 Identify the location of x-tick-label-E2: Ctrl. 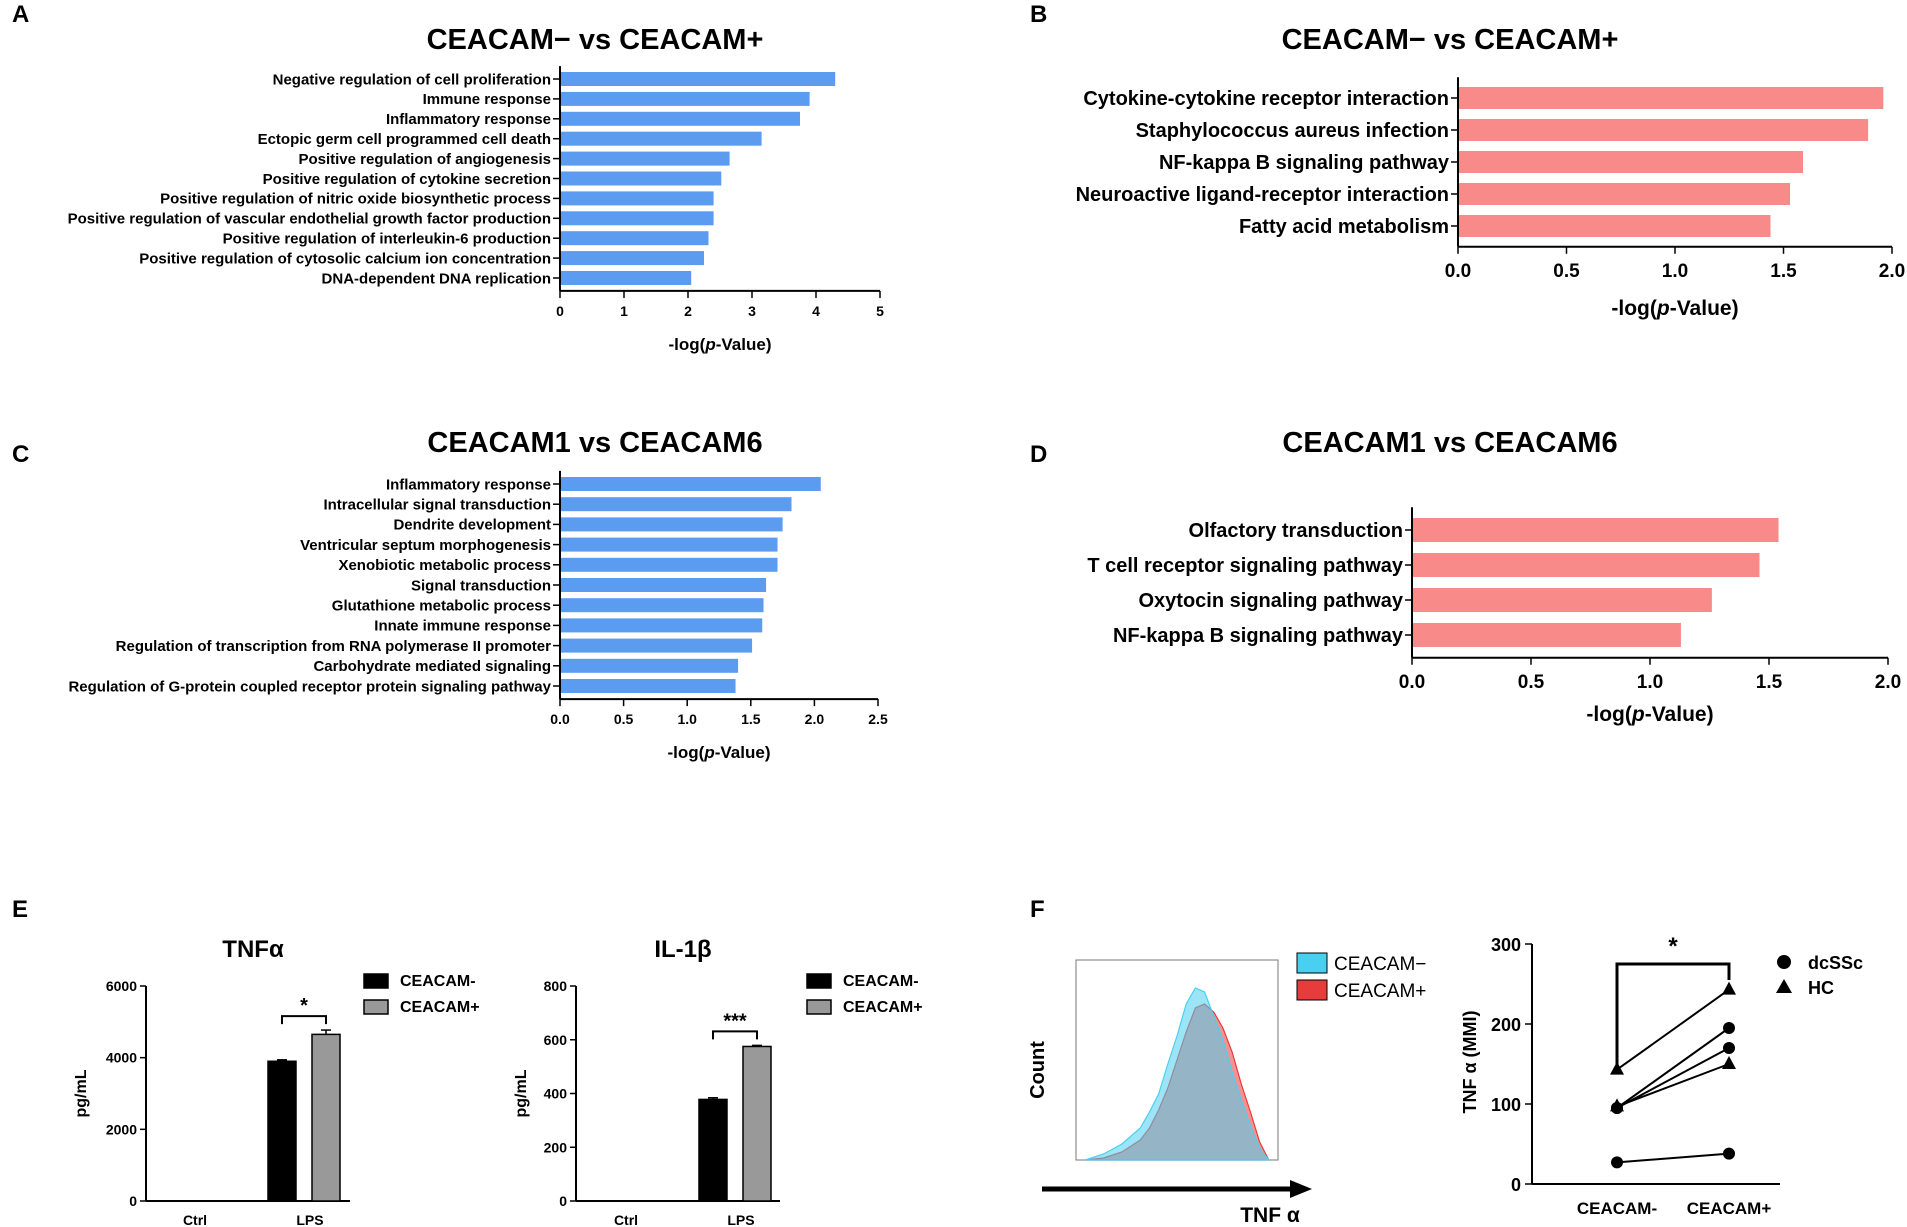
(626, 1219).